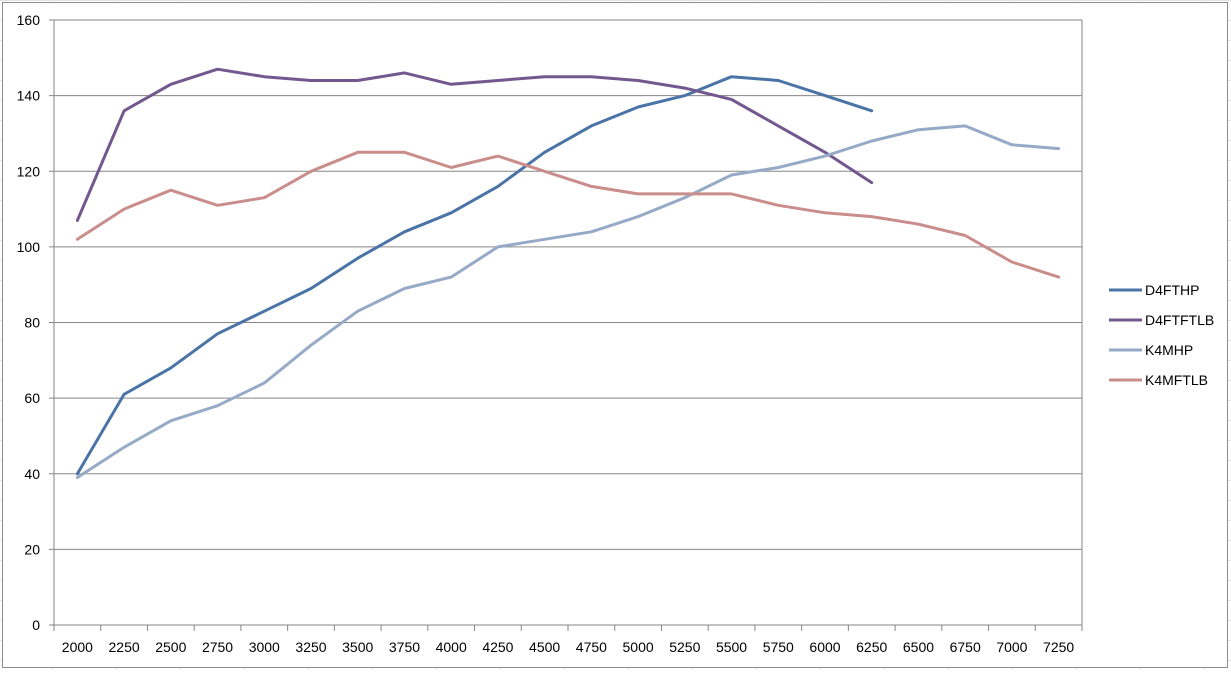 The image size is (1231, 675). Describe the element at coordinates (778, 647) in the screenshot. I see `x-tick-label-5750: 5750` at that location.